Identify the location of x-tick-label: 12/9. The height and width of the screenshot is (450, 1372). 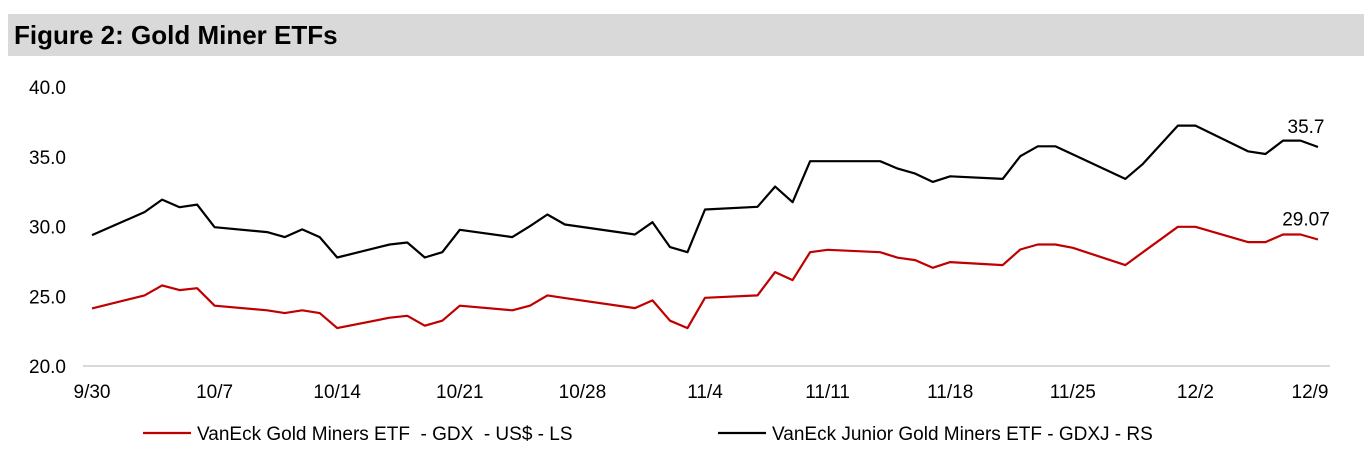
(1310, 392).